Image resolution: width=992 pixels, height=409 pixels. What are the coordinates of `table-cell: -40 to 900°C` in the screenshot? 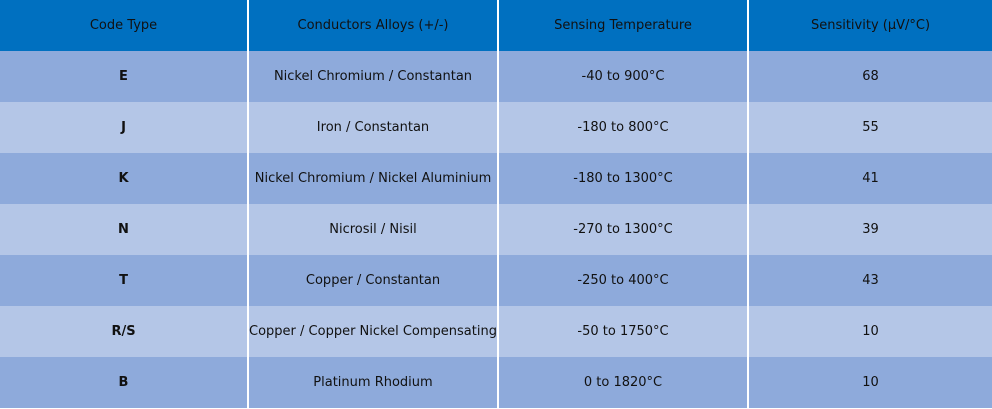 It's located at (622, 76).